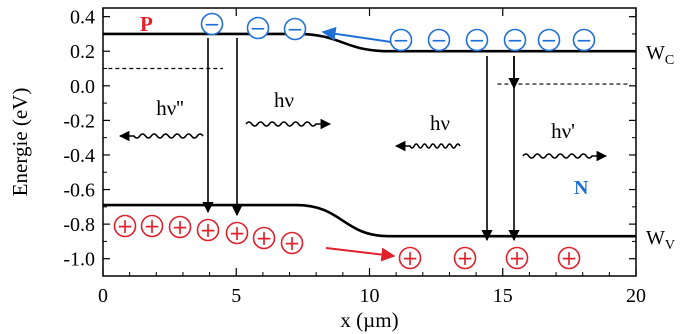 The width and height of the screenshot is (686, 334). Describe the element at coordinates (82, 18) in the screenshot. I see `y-tick-label: 0.4` at that location.